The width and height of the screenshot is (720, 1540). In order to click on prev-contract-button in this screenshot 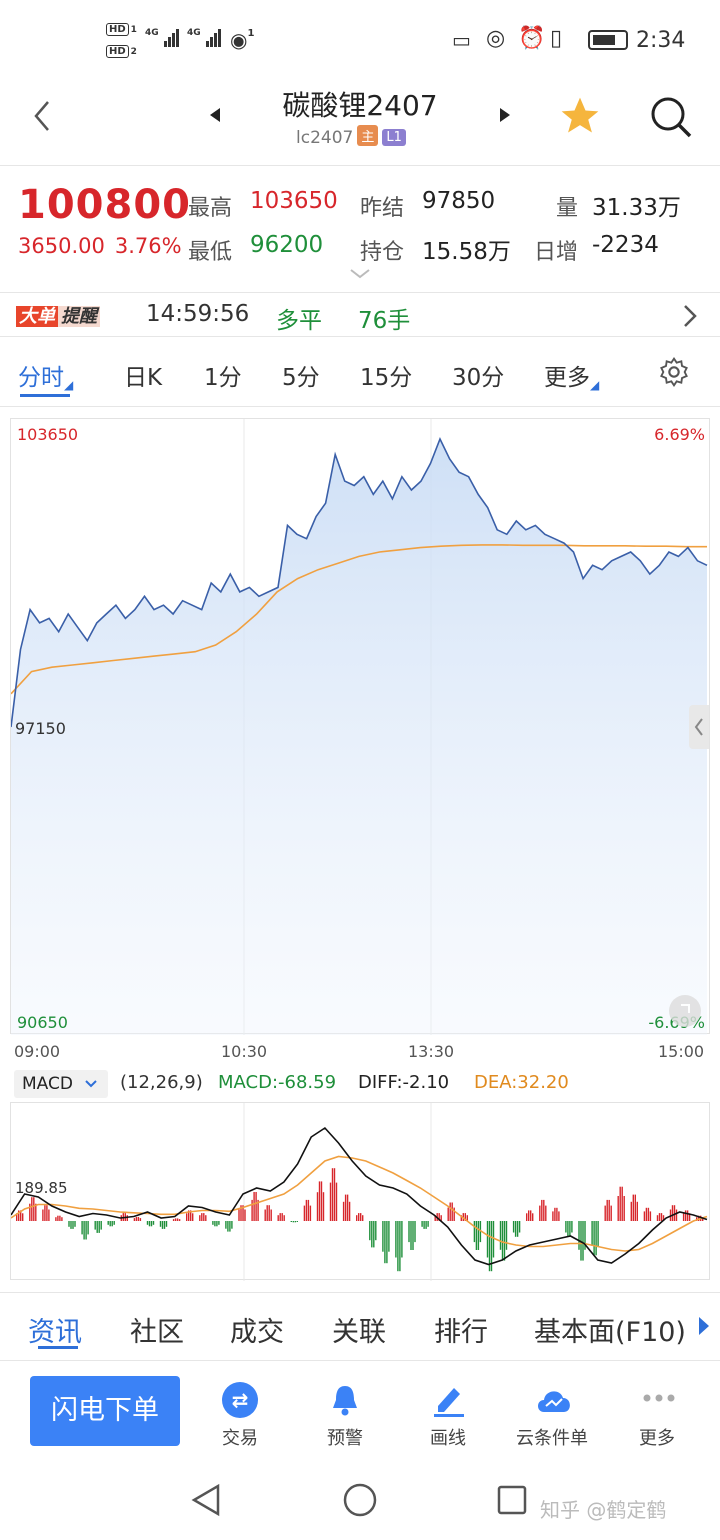, I will do `click(215, 117)`.